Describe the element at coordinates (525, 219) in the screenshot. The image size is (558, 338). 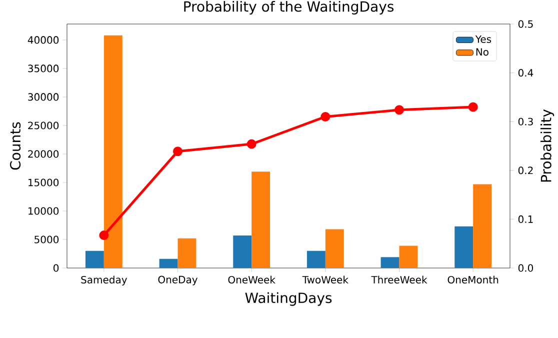
I see `y2-tick-label: 0.1` at that location.